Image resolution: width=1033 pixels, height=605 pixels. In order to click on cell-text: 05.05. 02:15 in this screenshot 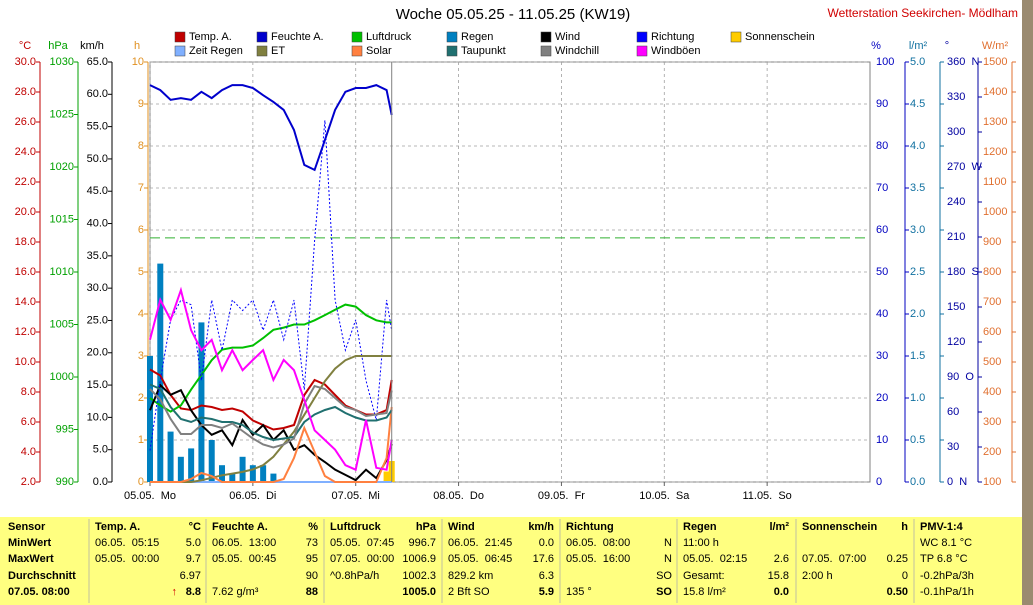, I will do `click(715, 559)`.